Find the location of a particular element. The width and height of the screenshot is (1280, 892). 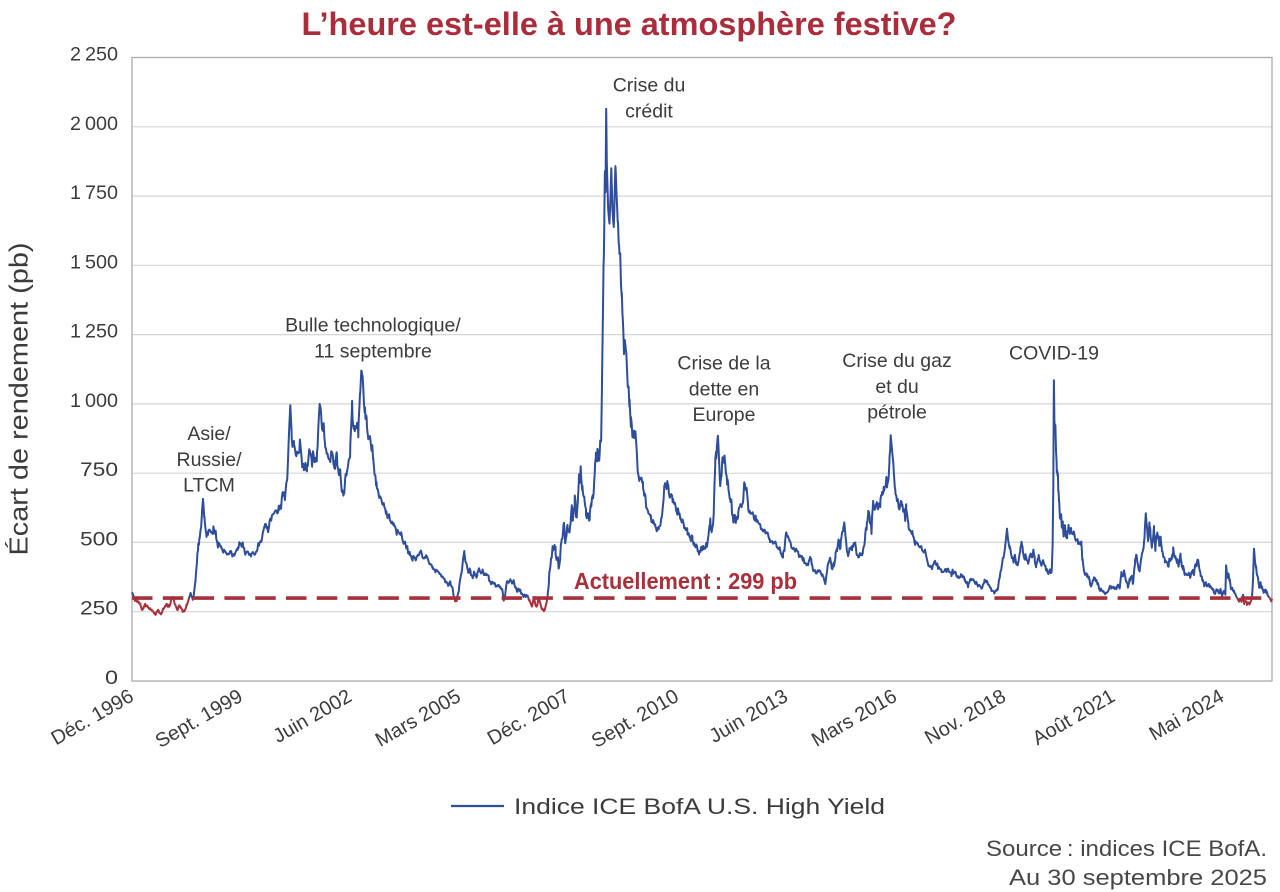

svg-text: pétrole is located at coordinates (897, 413).